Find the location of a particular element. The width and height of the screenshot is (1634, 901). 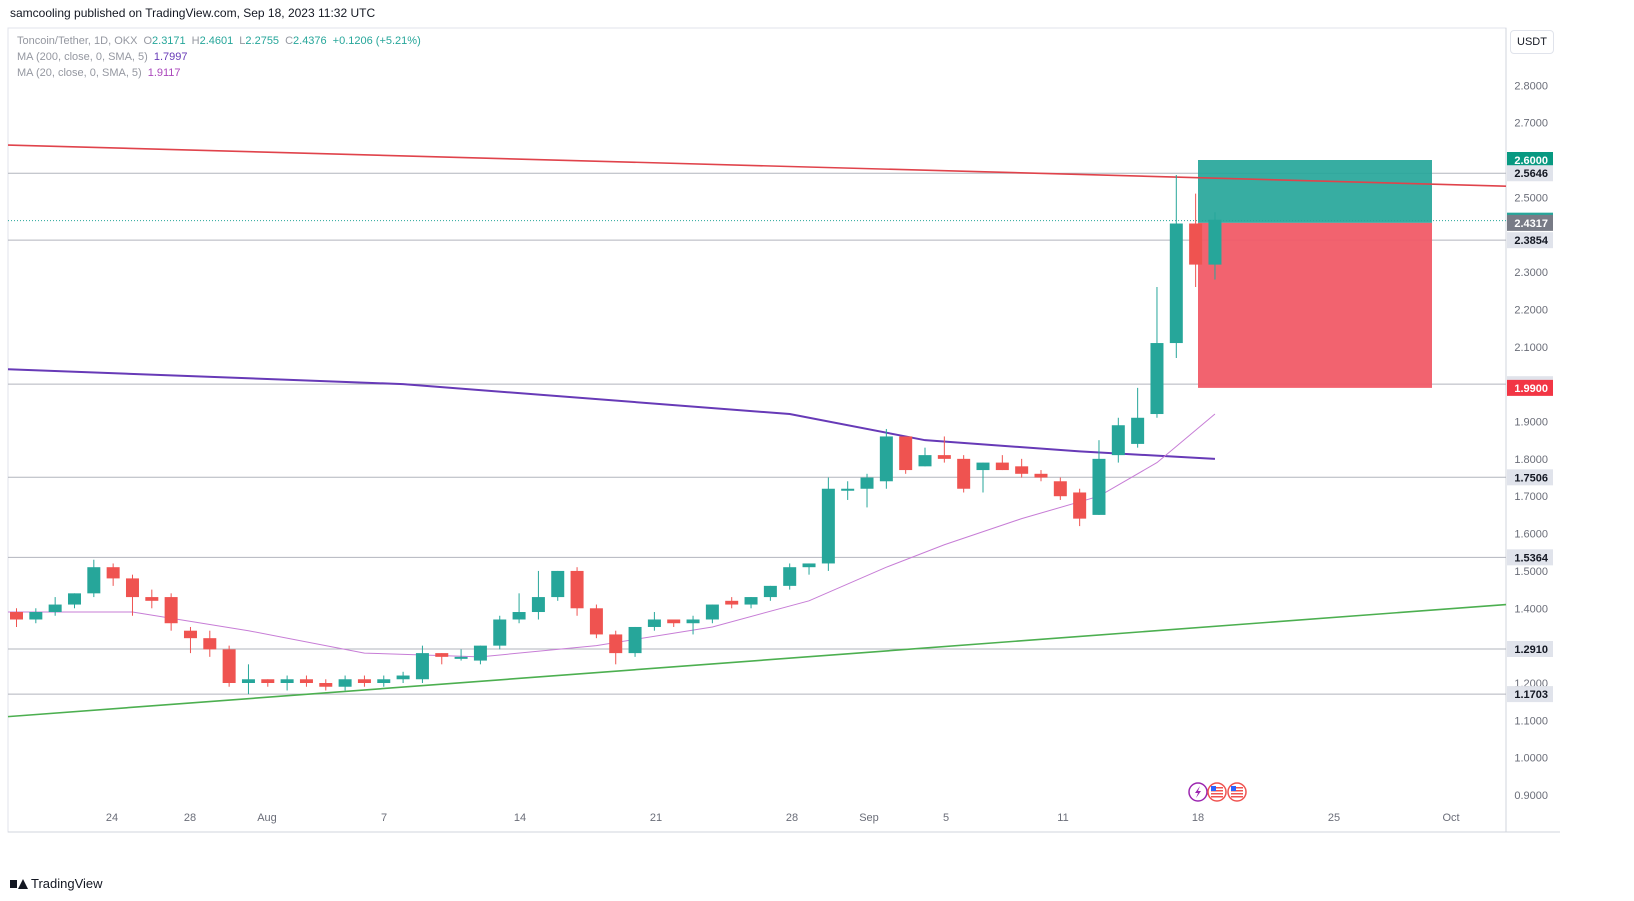

y-axis-tick-label: 1.8000 is located at coordinates (1531, 460).